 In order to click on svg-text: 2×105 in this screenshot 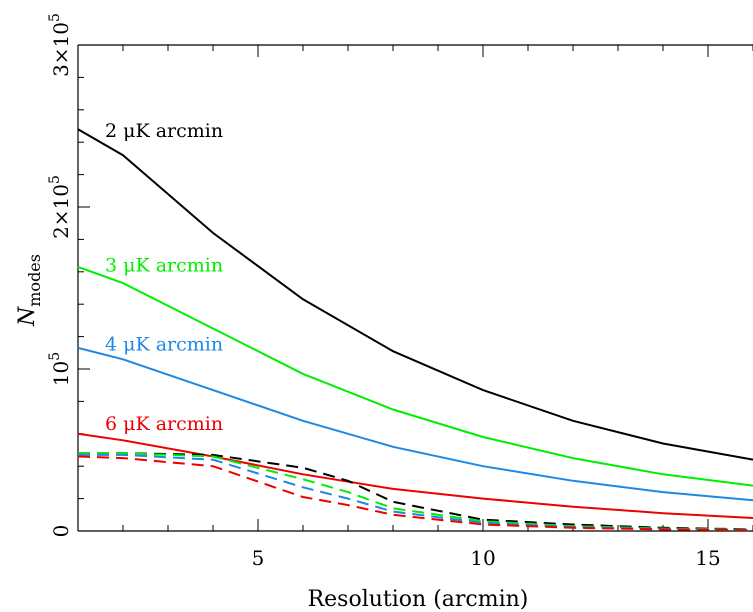, I will do `click(60, 207)`.